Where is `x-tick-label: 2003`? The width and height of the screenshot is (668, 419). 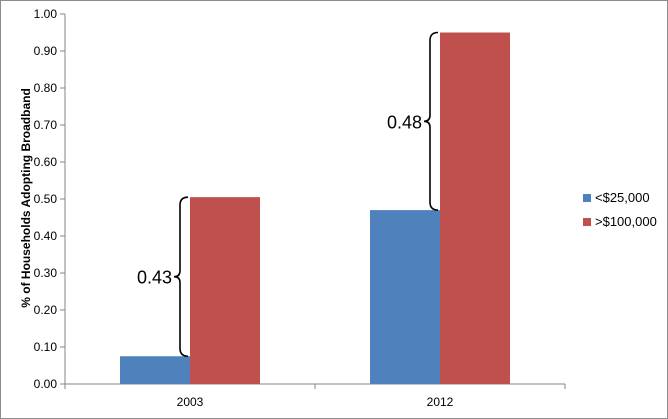
x-tick-label: 2003 is located at coordinates (190, 402).